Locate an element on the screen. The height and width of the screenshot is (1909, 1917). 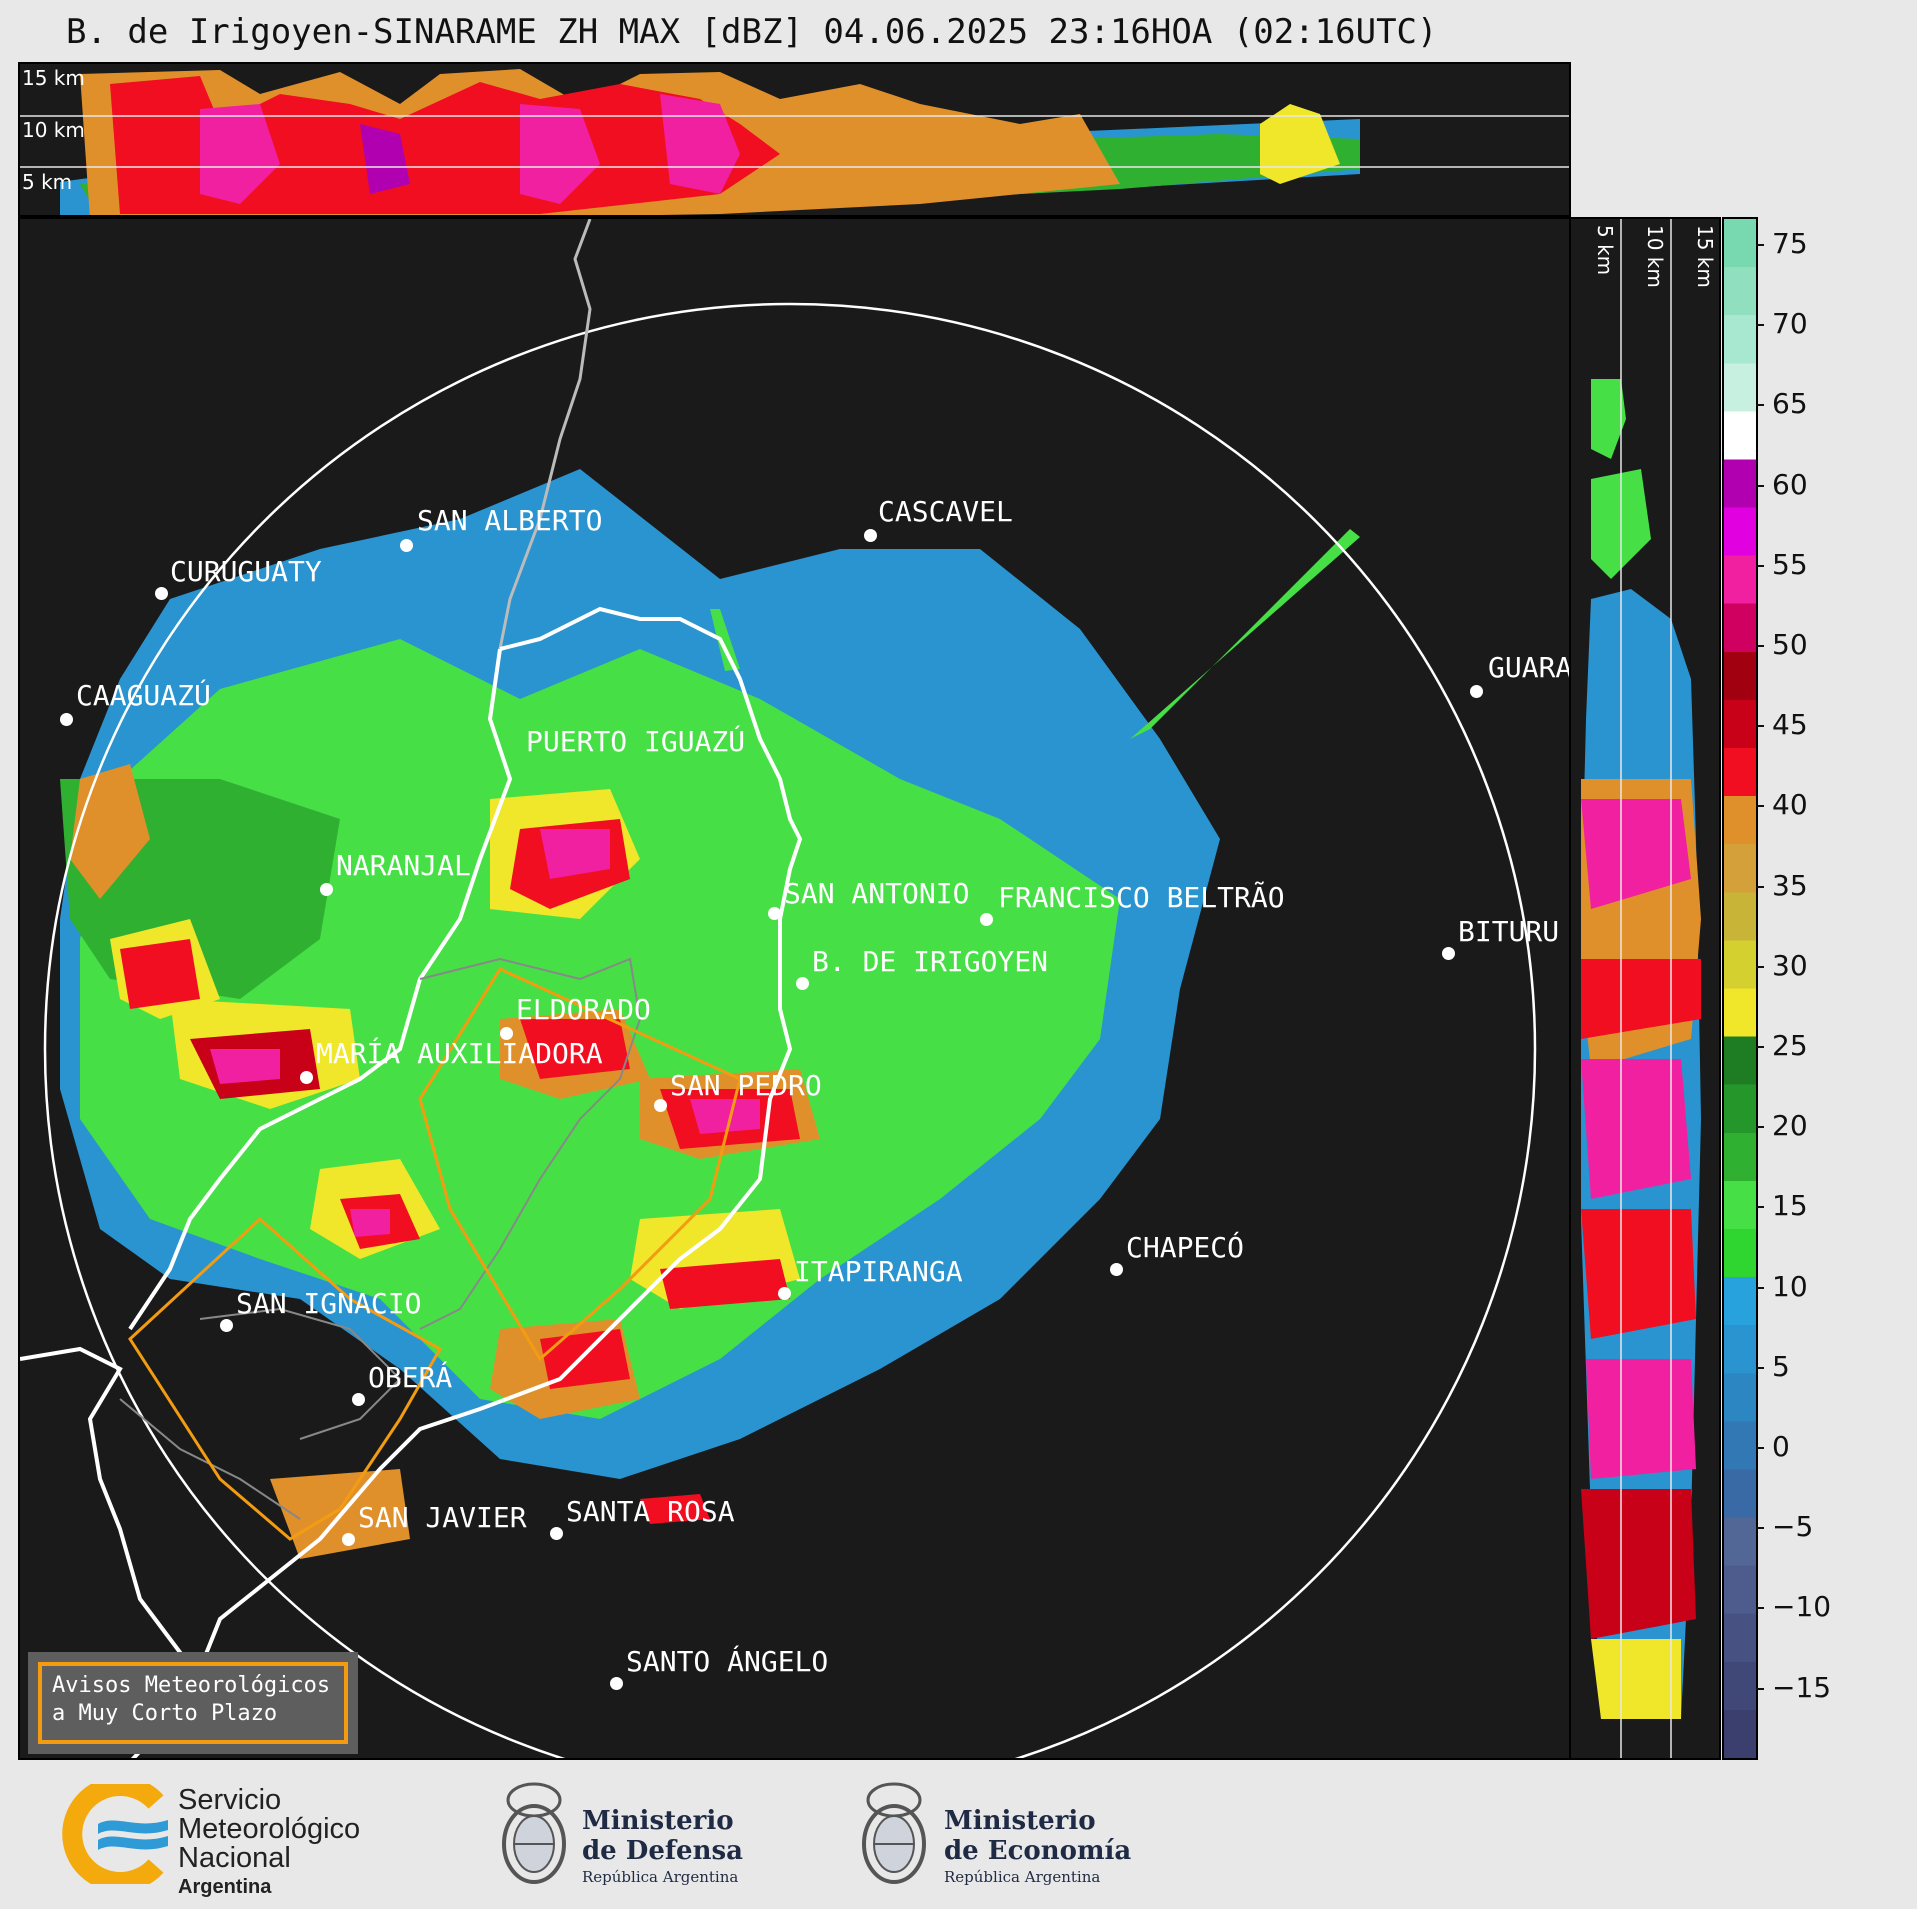
city-label-san-alberto: SAN ALBERTO is located at coordinates (510, 520).